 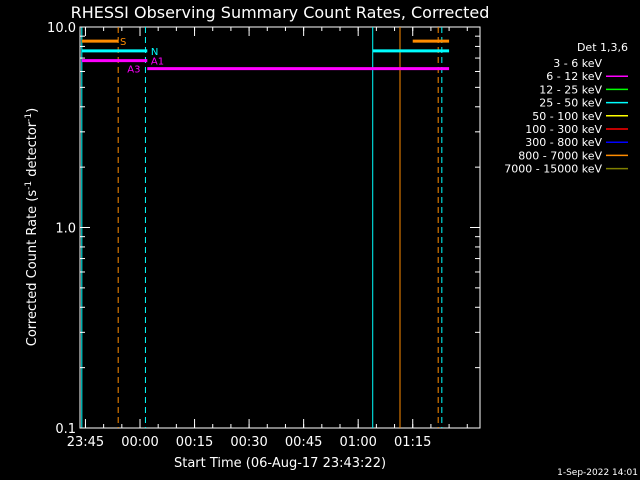 What do you see at coordinates (139, 442) in the screenshot?
I see `x-tick-label: 00:00` at bounding box center [139, 442].